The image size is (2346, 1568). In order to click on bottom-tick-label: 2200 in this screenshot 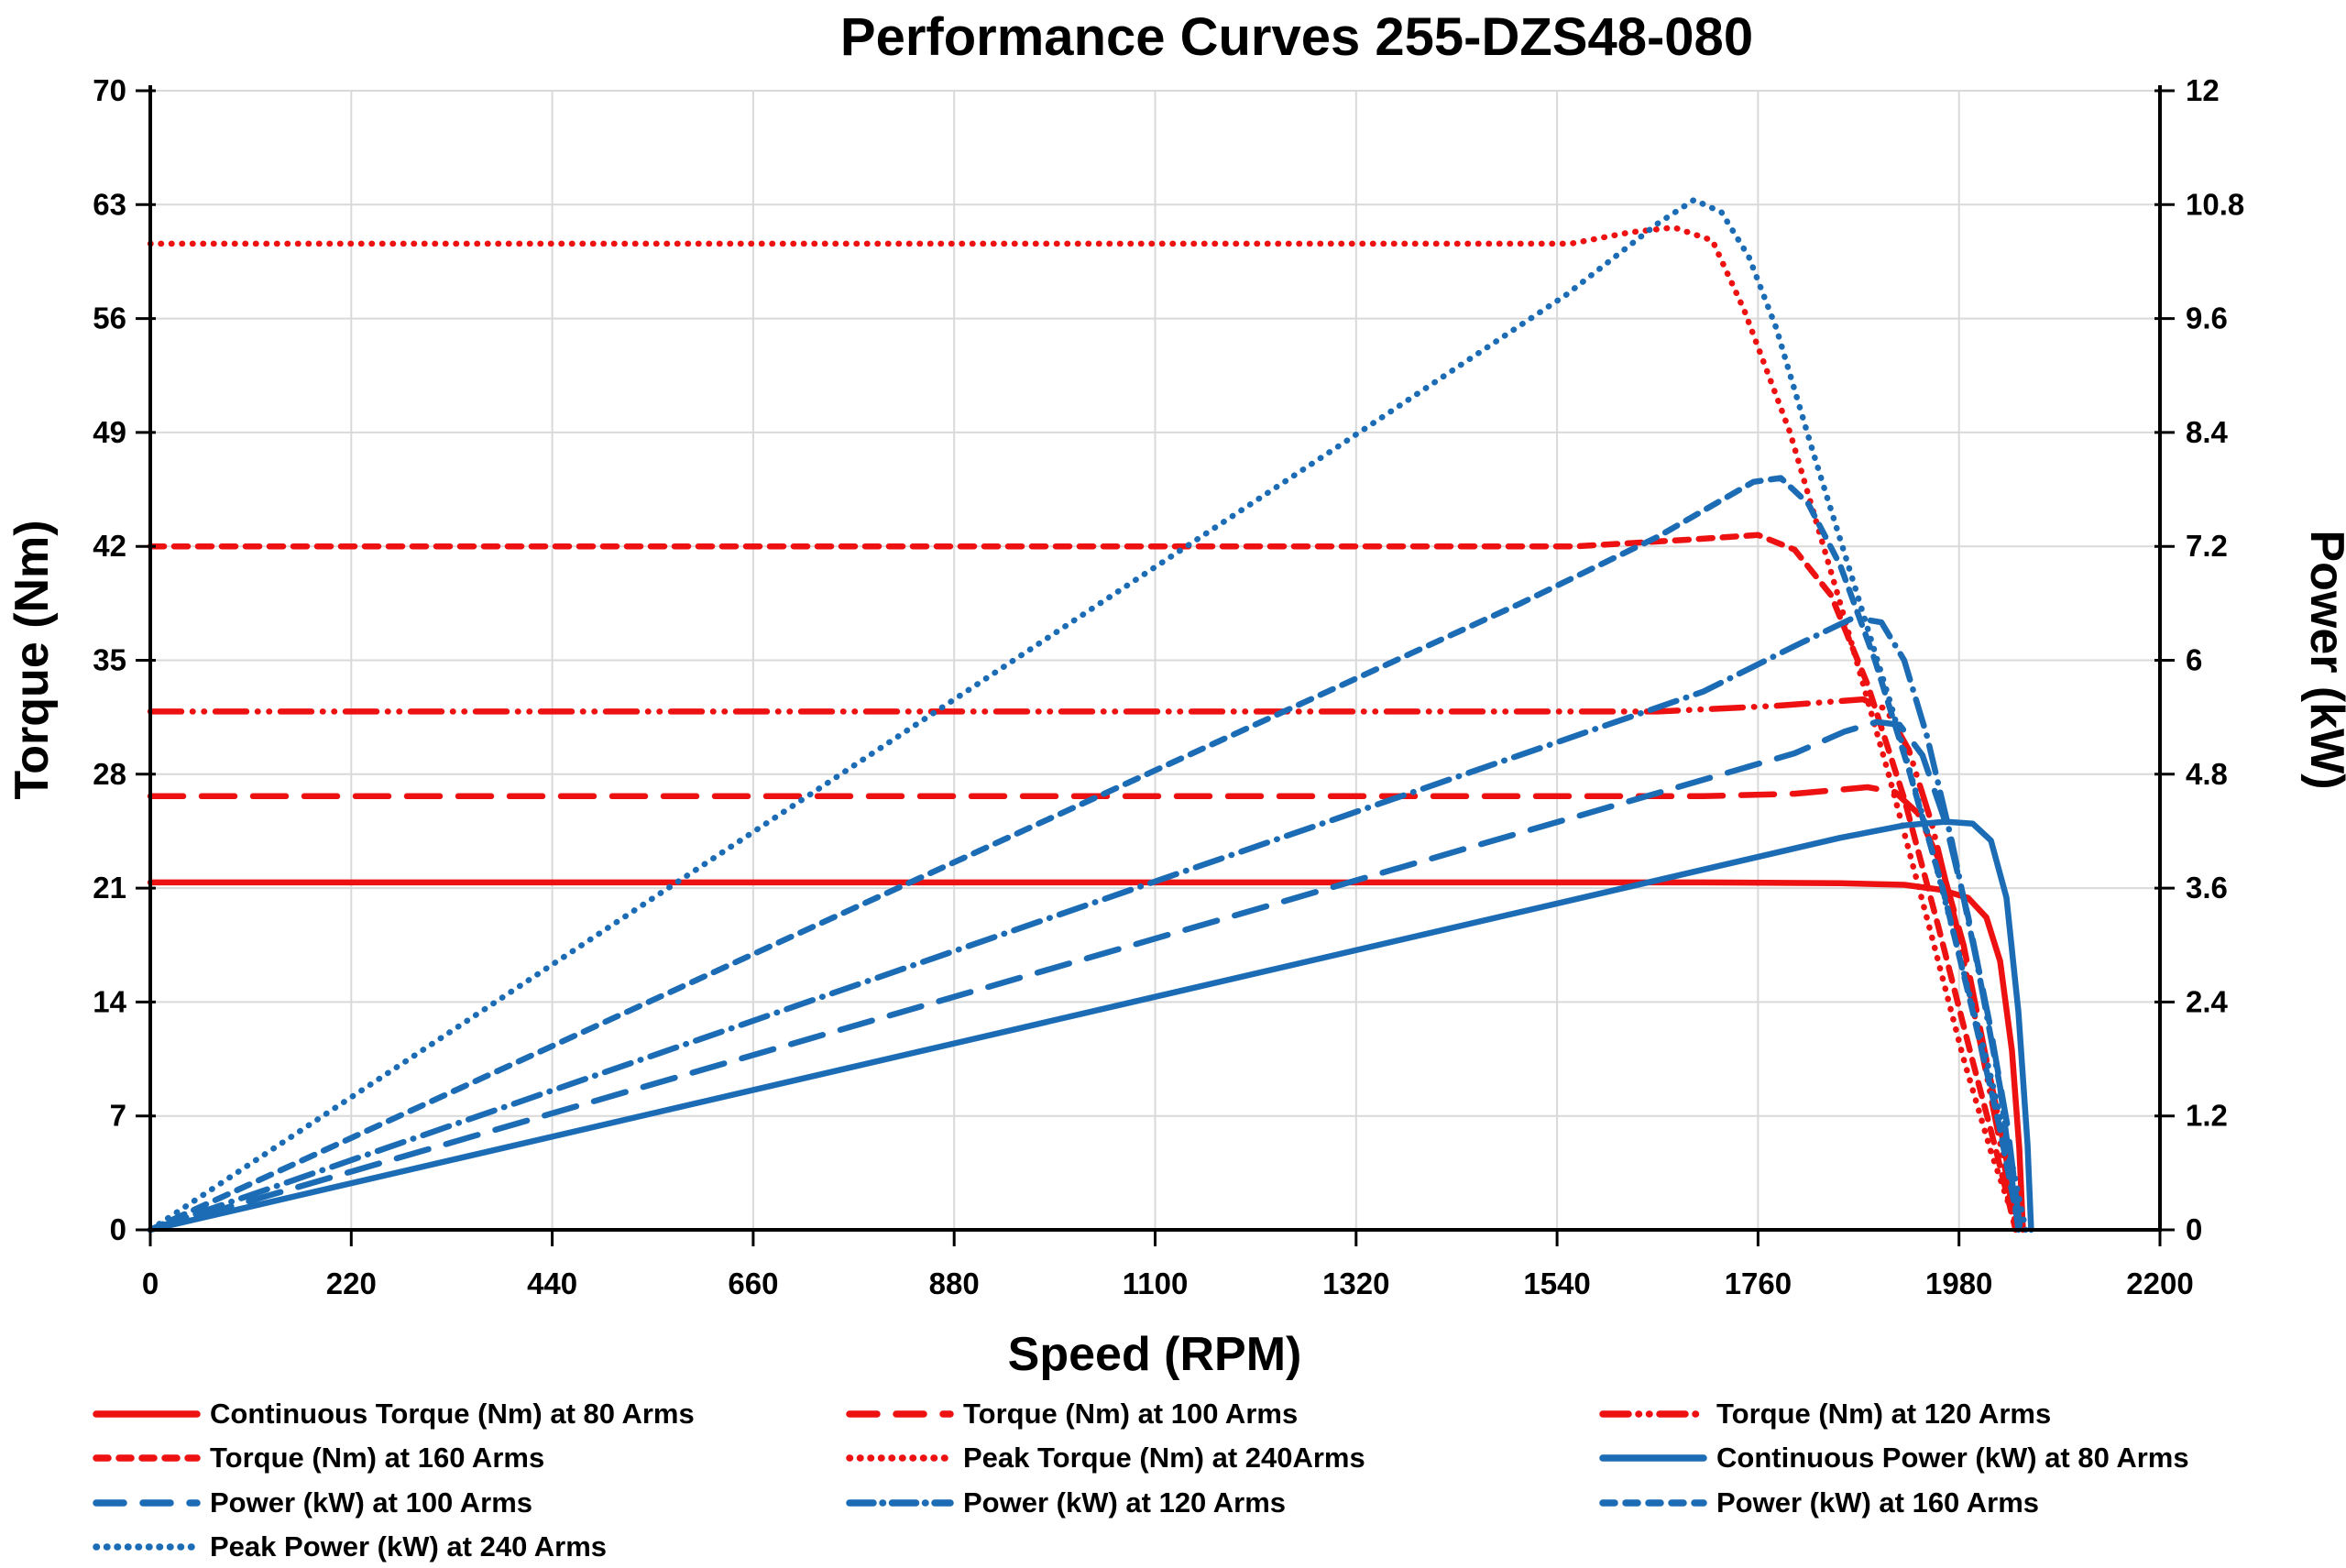, I will do `click(2159, 1283)`.